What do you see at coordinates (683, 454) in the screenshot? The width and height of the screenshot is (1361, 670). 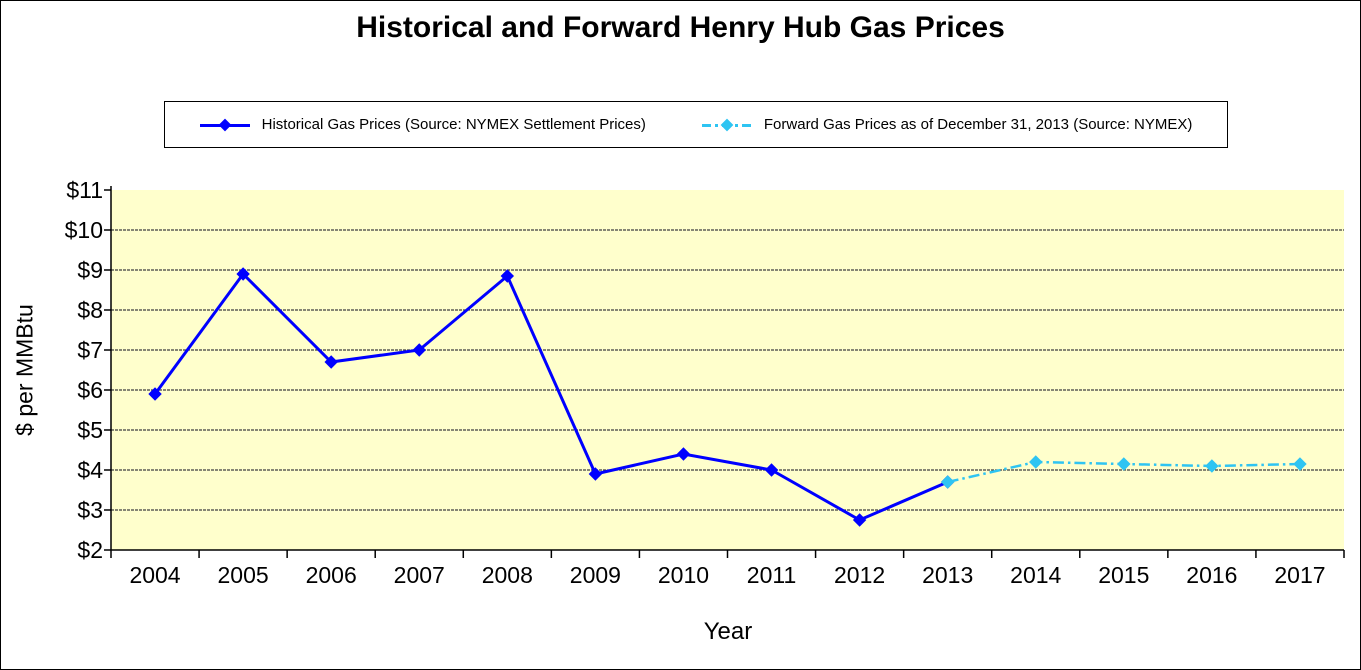 I see `data-point-historical-2010` at bounding box center [683, 454].